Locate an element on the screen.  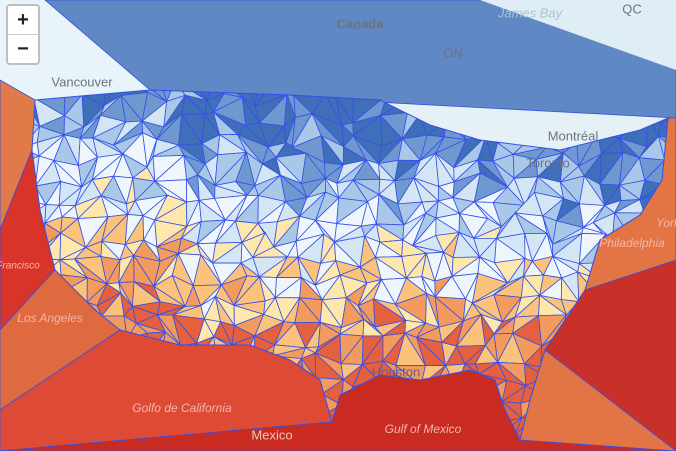
label: QC is located at coordinates (632, 8).